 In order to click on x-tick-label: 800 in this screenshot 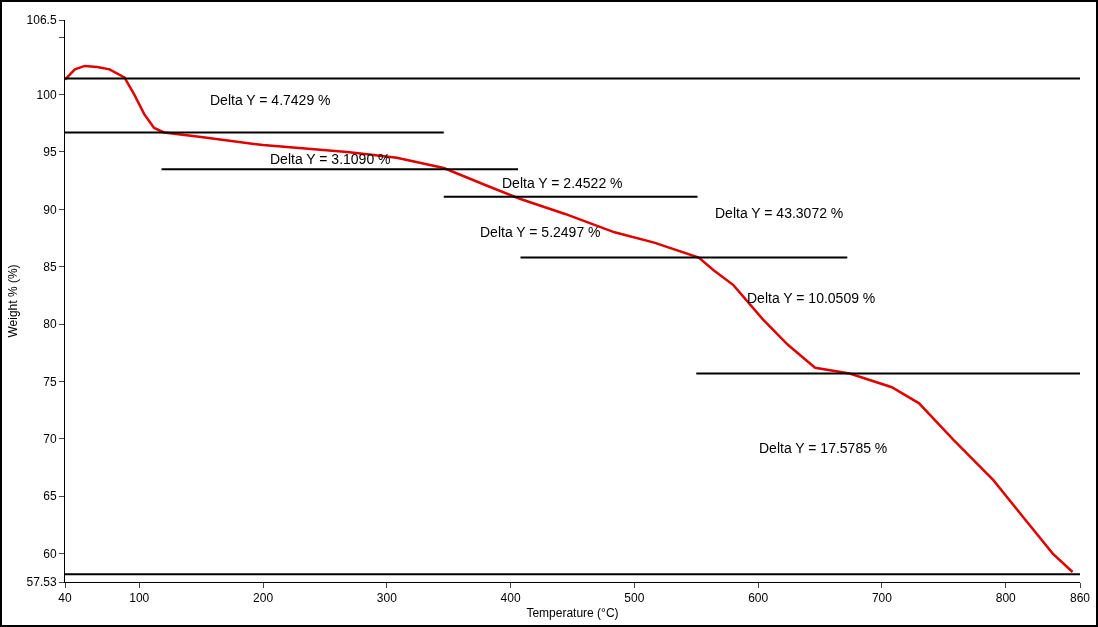, I will do `click(1006, 598)`.